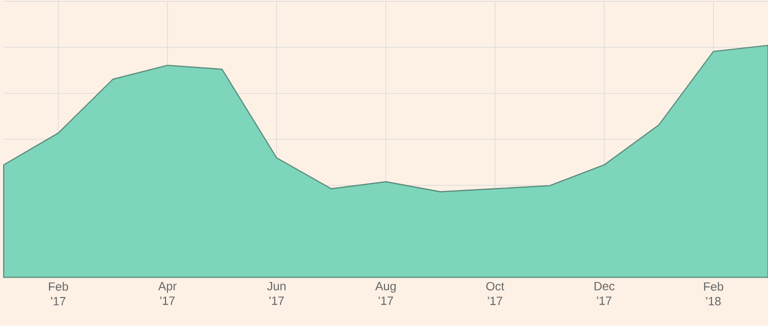  I want to click on x-tick-label: Apr '17, so click(167, 293).